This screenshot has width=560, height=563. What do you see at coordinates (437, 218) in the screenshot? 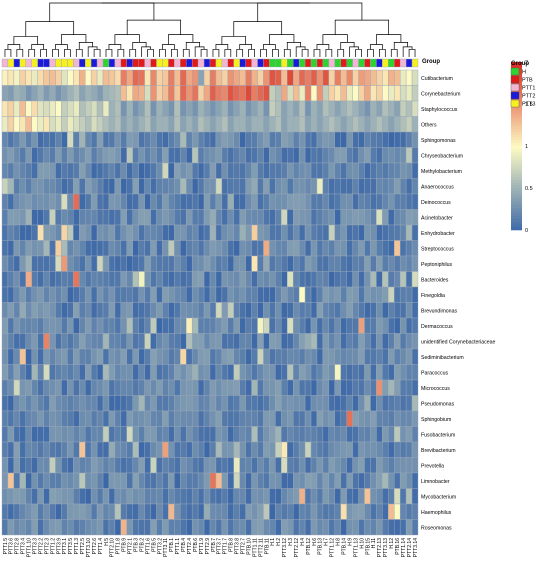
I see `row-label: Acinetobacter` at bounding box center [437, 218].